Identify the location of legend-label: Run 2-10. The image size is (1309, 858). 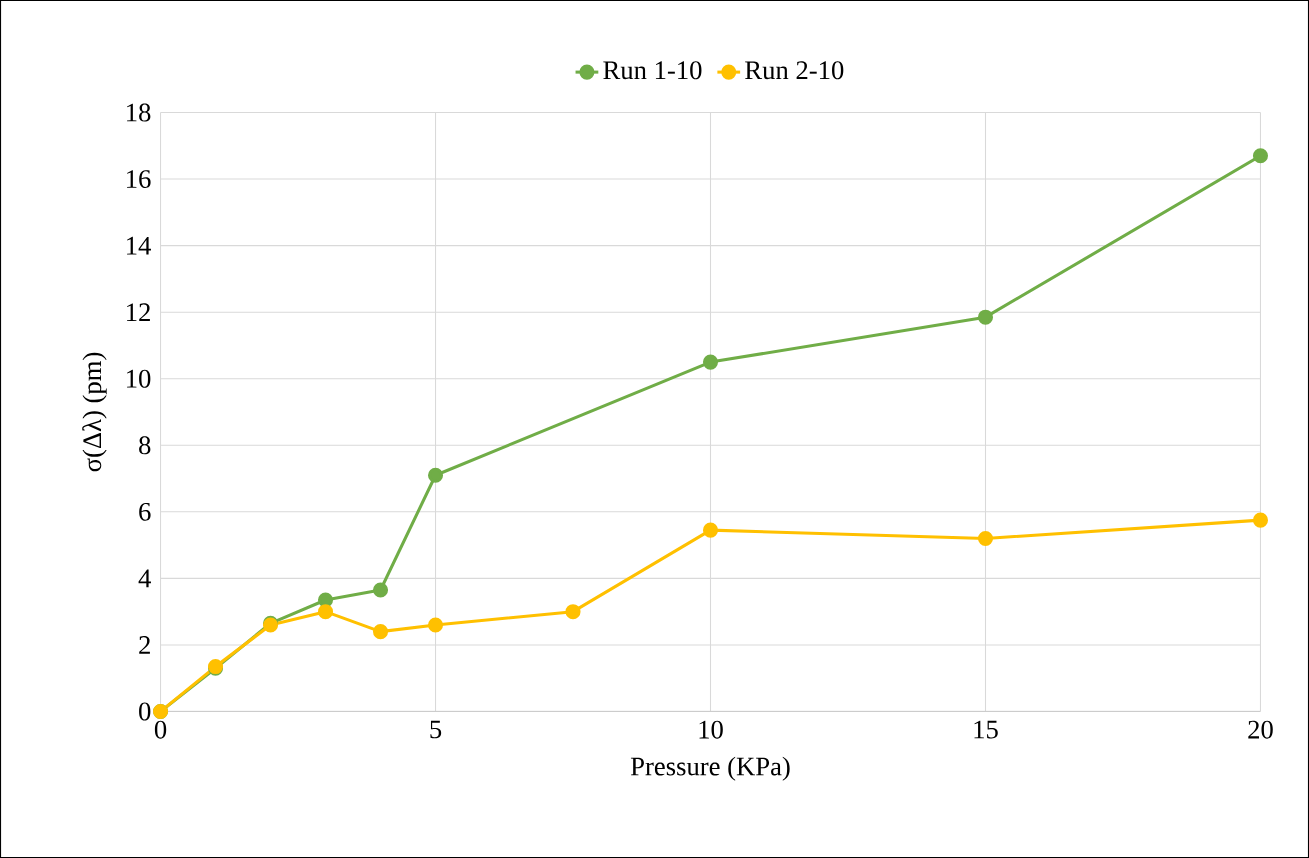
(794, 70).